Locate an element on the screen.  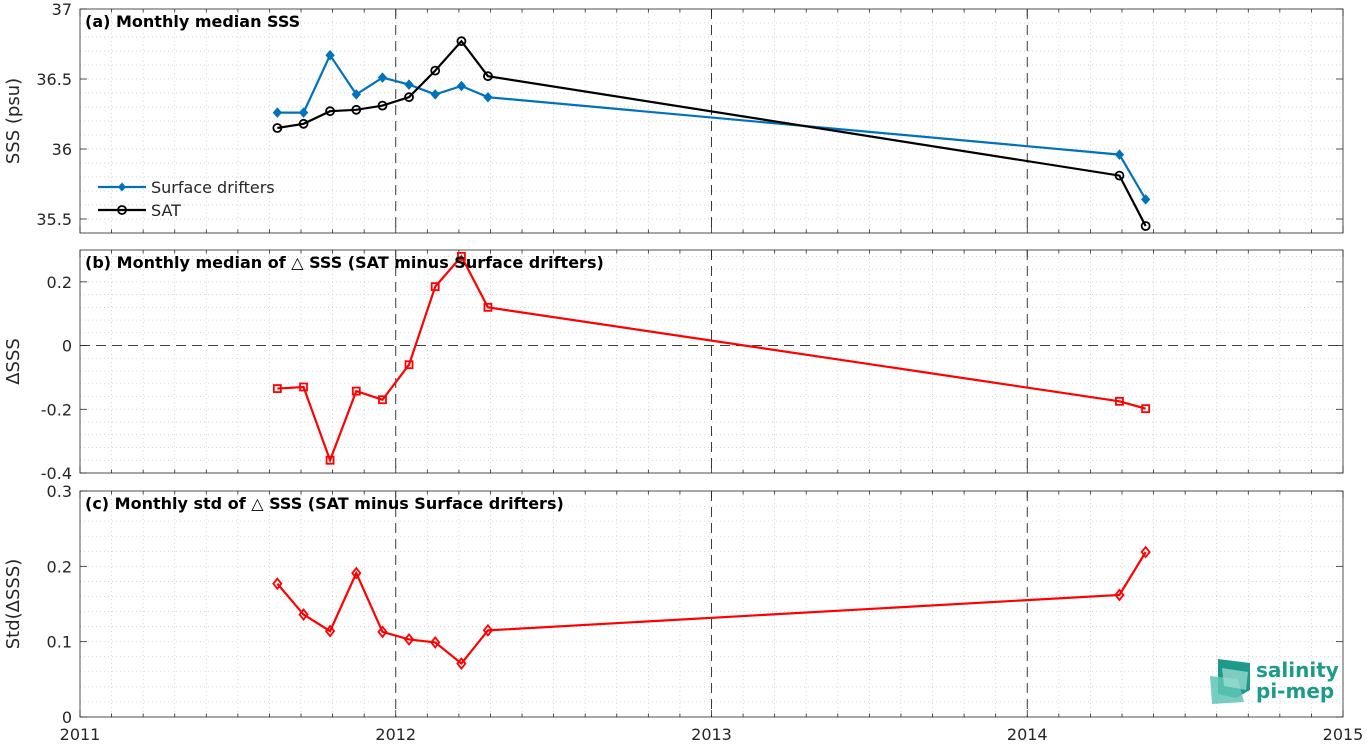
y-axis-label: Std(ΔSSS) is located at coordinates (13, 604).